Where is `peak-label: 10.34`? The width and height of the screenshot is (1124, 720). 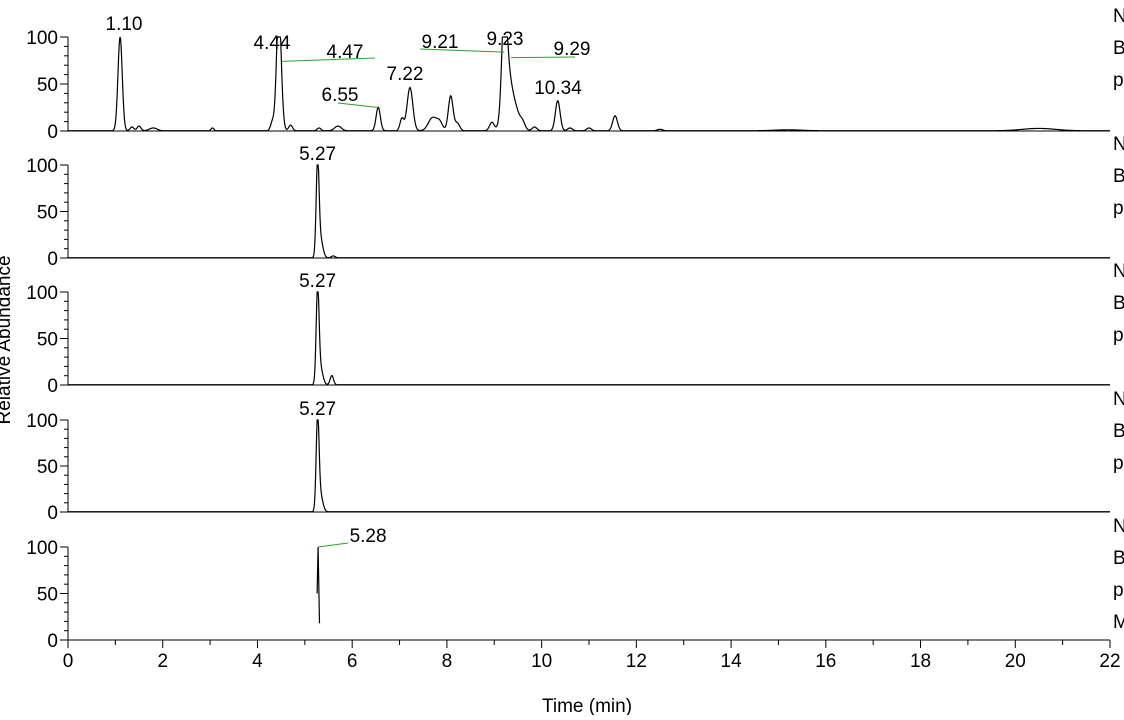
peak-label: 10.34 is located at coordinates (558, 88).